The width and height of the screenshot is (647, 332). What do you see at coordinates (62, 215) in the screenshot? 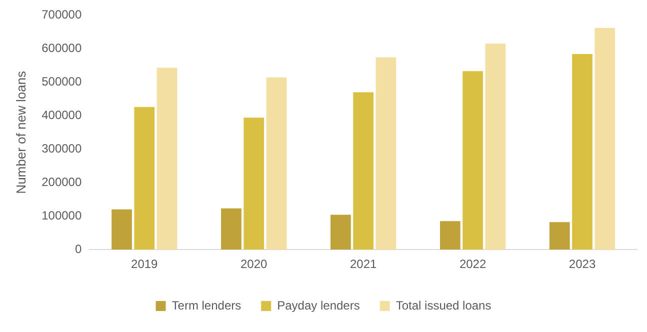
I see `y-tick-label: 100000` at bounding box center [62, 215].